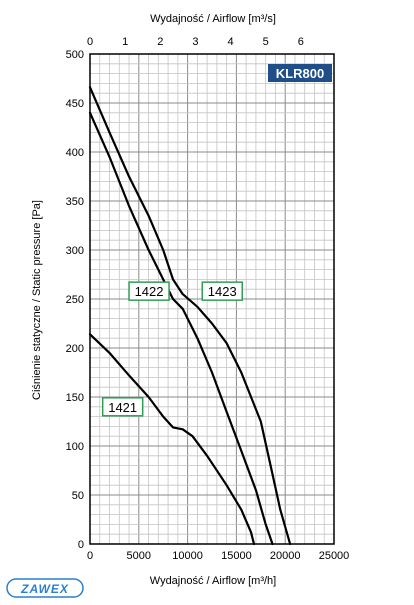  What do you see at coordinates (75, 153) in the screenshot?
I see `y-tick-label: 400` at bounding box center [75, 153].